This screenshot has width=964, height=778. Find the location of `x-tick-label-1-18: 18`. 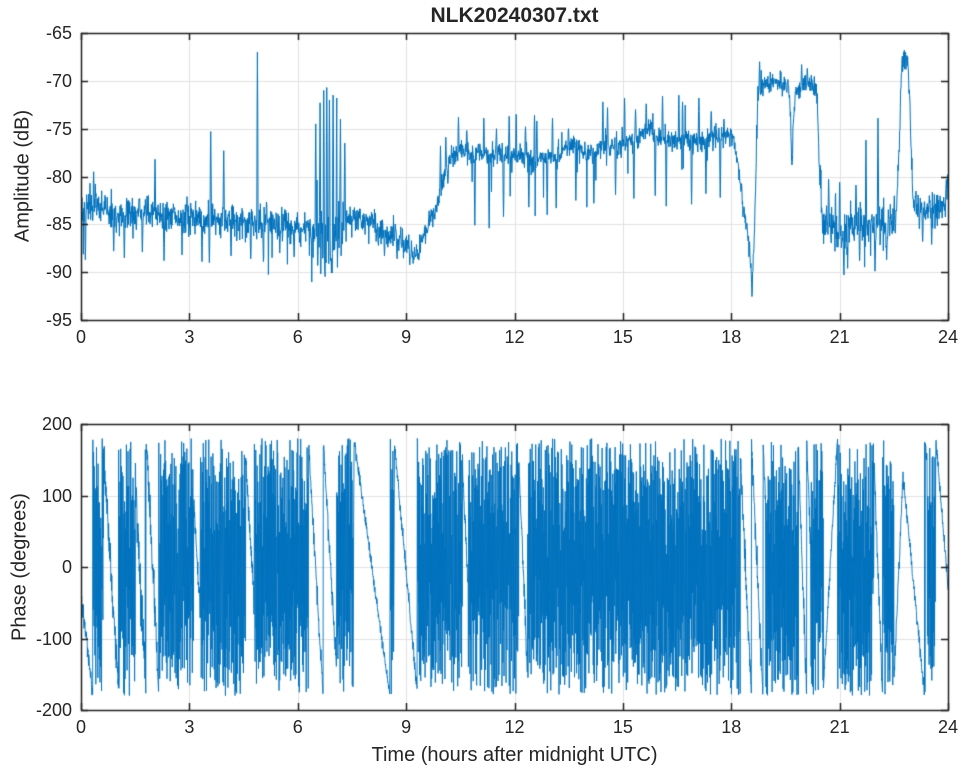

x-tick-label-1-18: 18 is located at coordinates (731, 727).